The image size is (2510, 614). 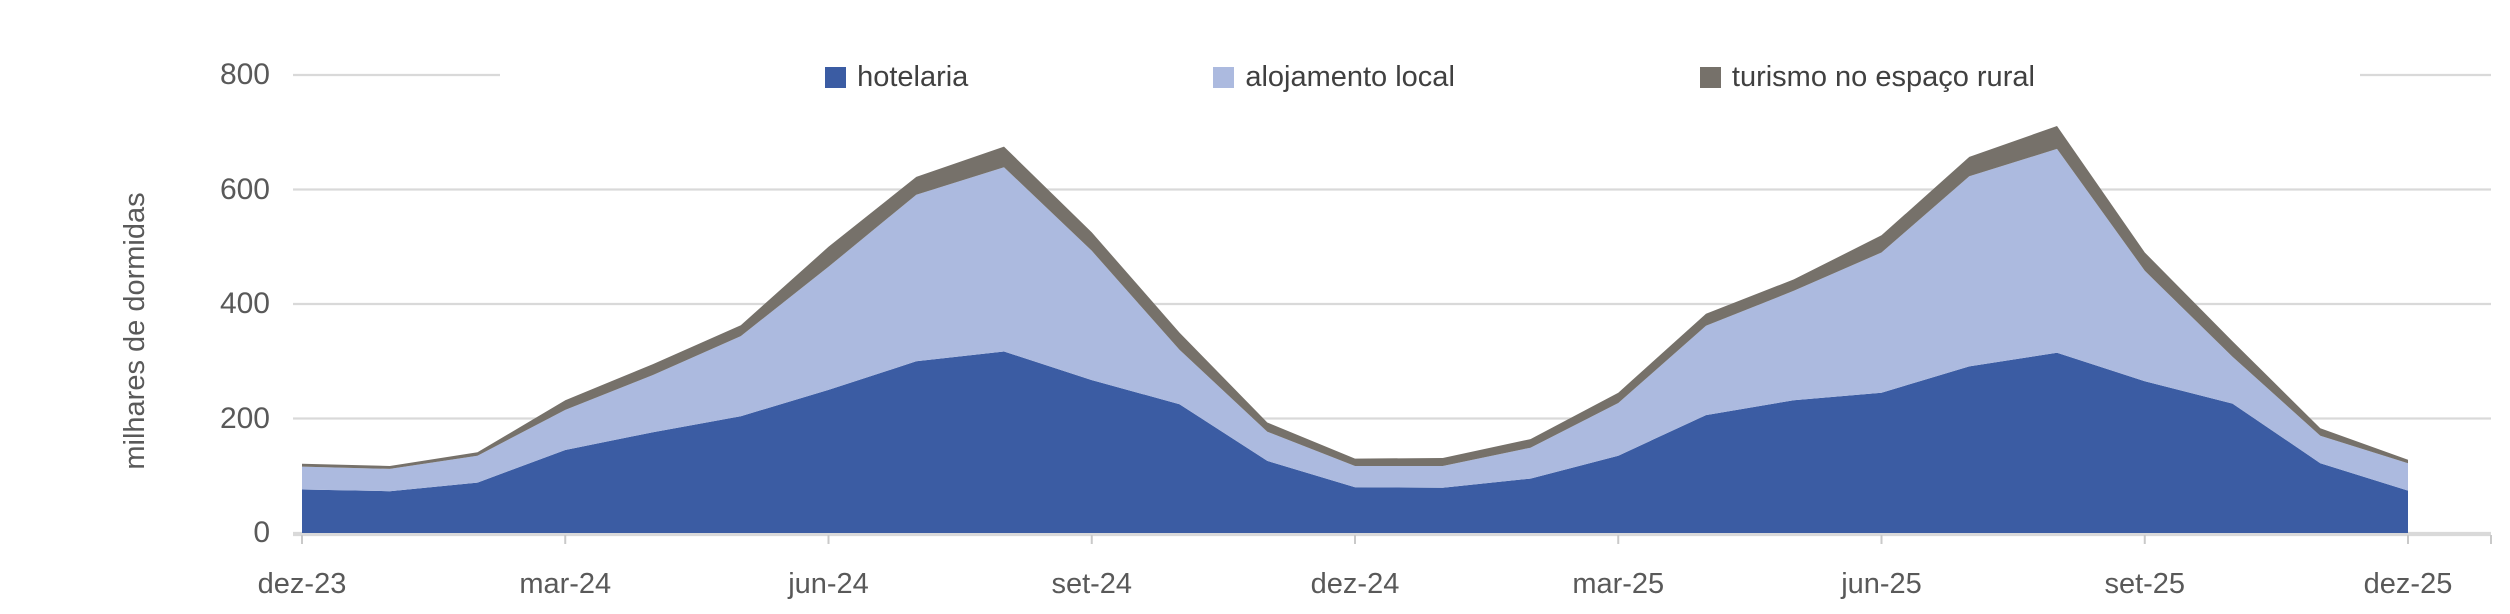 I want to click on y-axis-tick-label-400: 400, so click(x=244, y=303).